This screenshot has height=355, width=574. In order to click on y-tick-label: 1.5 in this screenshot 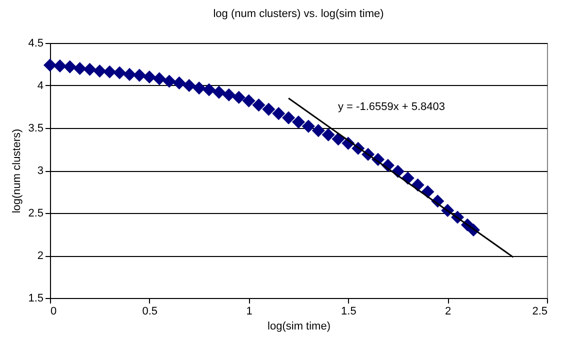, I will do `click(36, 298)`.